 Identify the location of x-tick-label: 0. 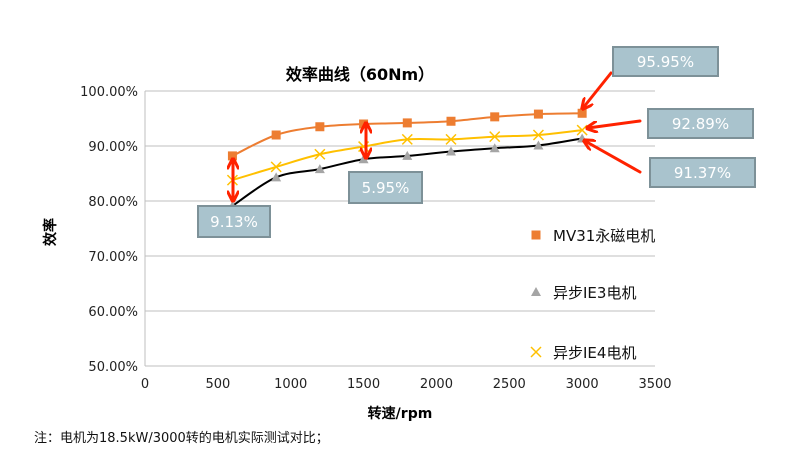
(145, 384).